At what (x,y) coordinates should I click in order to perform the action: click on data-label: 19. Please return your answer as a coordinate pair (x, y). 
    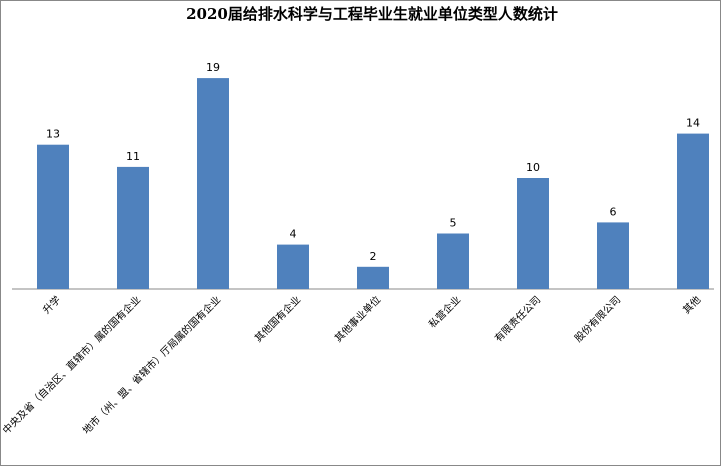
    Looking at the image, I should click on (213, 67).